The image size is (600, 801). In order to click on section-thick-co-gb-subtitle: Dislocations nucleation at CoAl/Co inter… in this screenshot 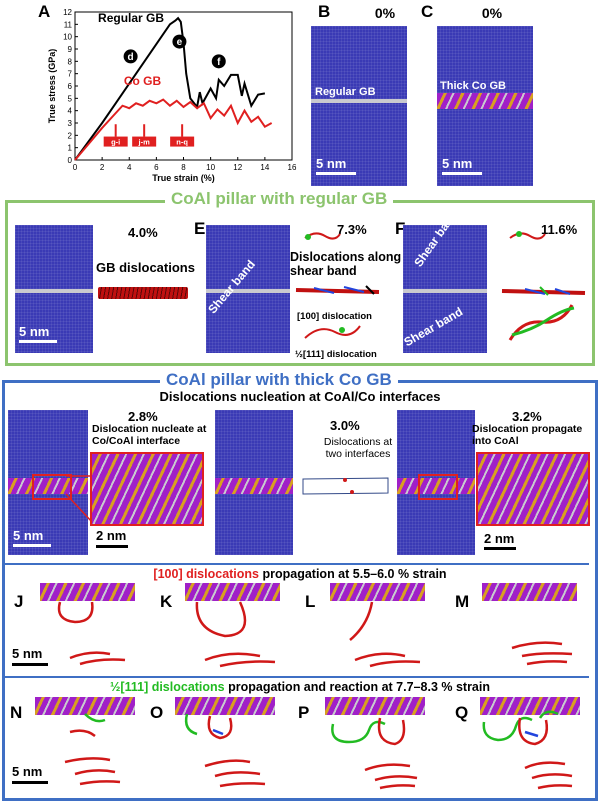, I will do `click(300, 396)`.